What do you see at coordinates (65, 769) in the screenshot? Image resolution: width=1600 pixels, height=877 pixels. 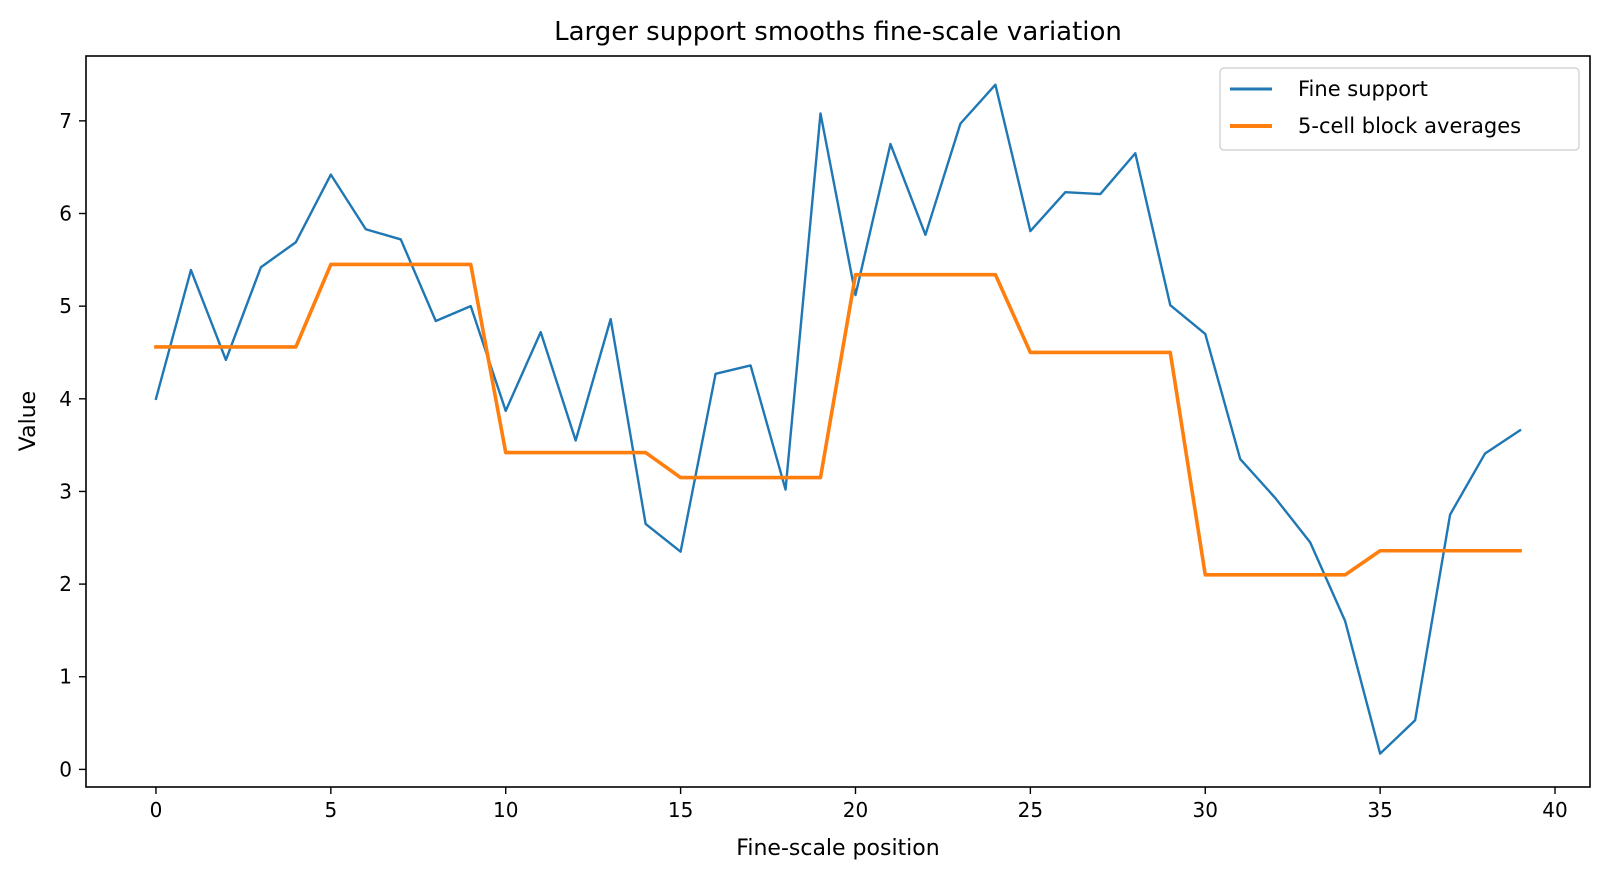 I see `y-tick-label-0: 0` at bounding box center [65, 769].